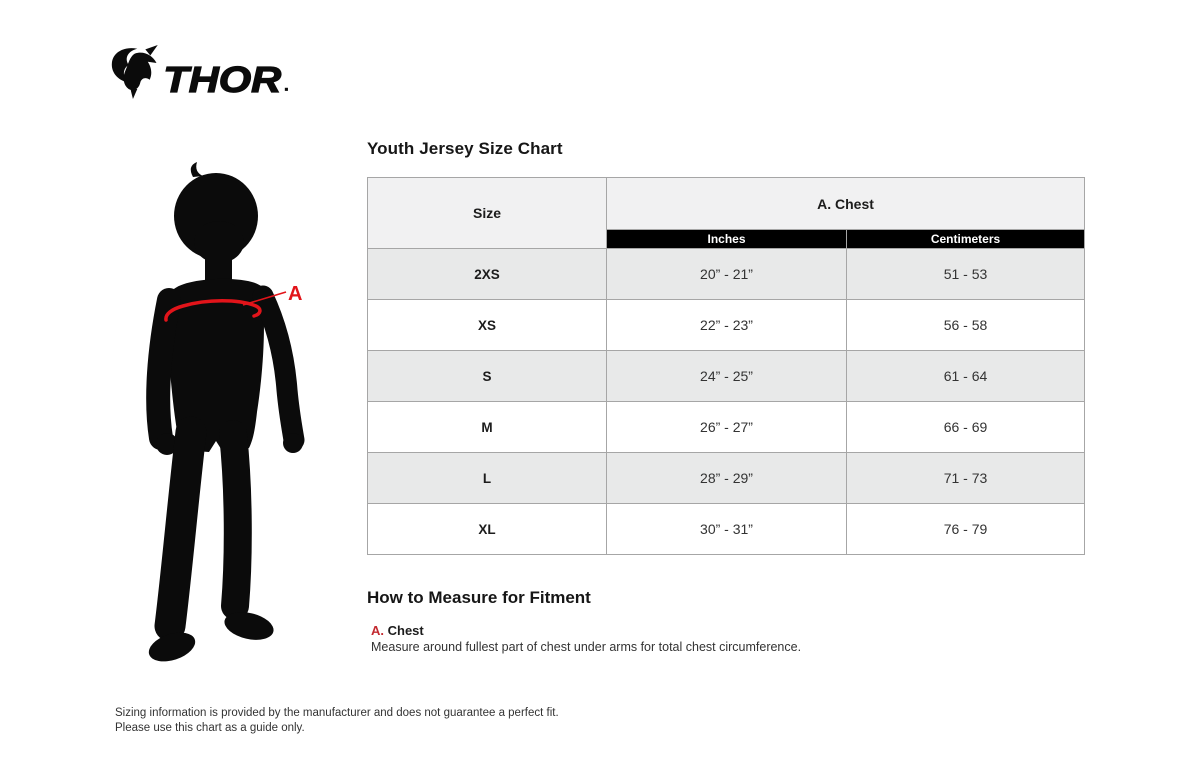 The image size is (1200, 780). Describe the element at coordinates (377, 630) in the screenshot. I see `measure-point-key: A.` at that location.